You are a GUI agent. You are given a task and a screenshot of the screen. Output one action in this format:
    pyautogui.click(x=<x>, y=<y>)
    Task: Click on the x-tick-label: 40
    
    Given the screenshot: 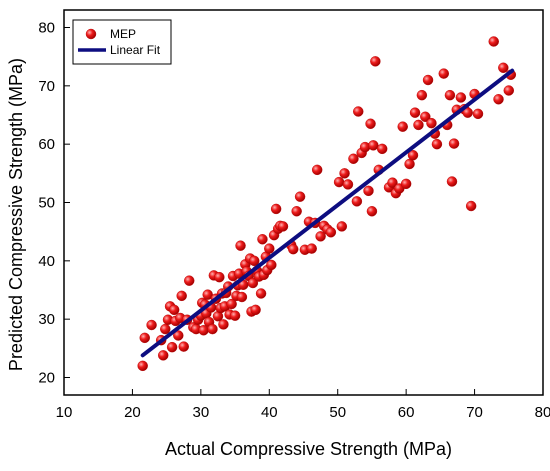 What is the action you would take?
    pyautogui.click(x=269, y=412)
    